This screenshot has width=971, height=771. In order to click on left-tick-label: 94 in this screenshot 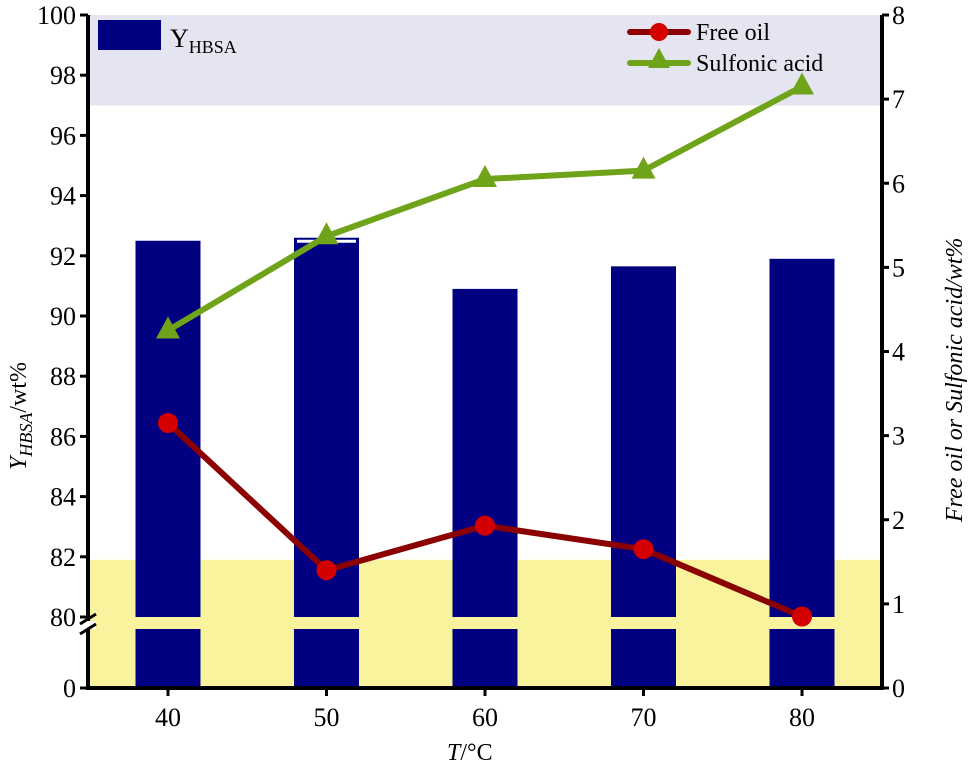, I will do `click(63, 196)`.